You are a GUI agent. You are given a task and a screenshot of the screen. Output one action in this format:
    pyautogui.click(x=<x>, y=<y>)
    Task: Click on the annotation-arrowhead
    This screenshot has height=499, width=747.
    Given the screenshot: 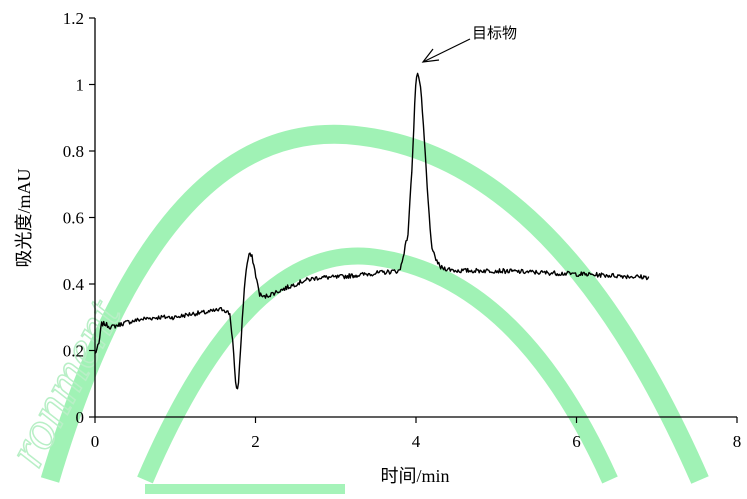 What is the action you would take?
    pyautogui.click(x=430, y=55)
    